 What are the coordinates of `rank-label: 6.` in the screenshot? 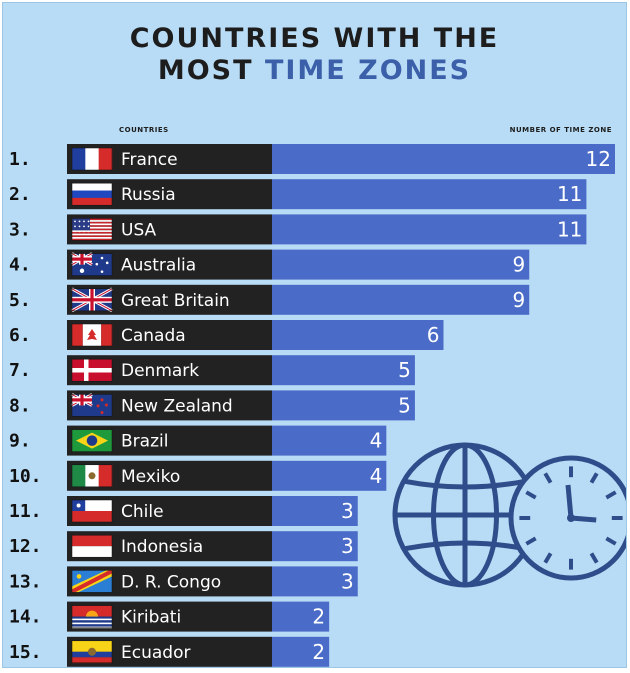 It's located at (20, 335).